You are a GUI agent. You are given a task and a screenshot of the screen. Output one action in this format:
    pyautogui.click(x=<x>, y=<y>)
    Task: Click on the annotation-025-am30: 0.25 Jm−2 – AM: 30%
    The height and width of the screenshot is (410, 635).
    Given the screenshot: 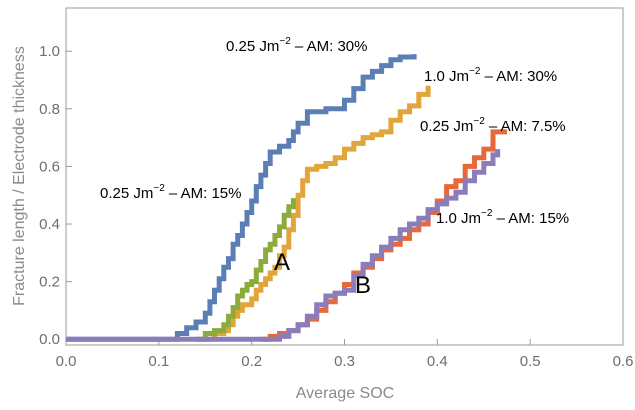 What is the action you would take?
    pyautogui.click(x=296, y=45)
    